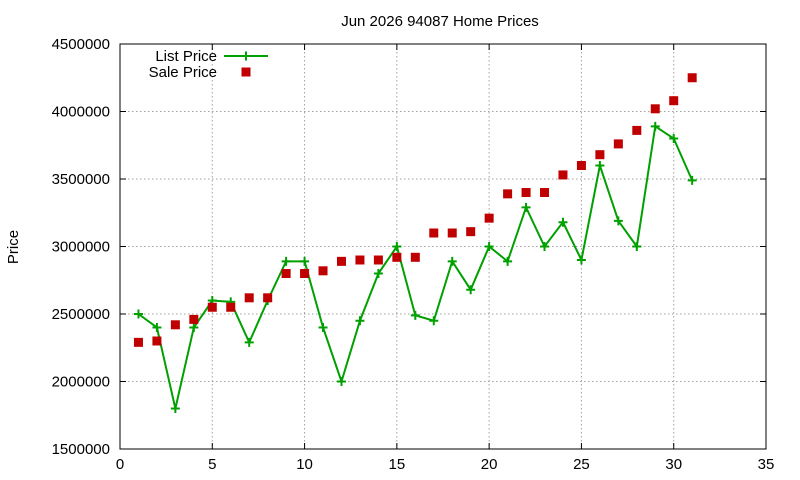 This screenshot has width=800, height=480. Describe the element at coordinates (581, 464) in the screenshot. I see `x-tick-label: 25` at that location.